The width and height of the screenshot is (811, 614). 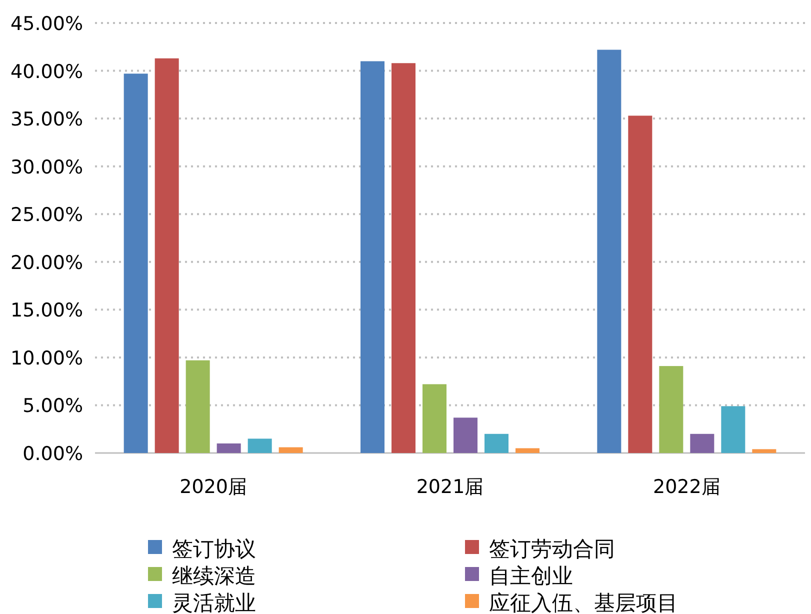 I want to click on x-tick-label: 2020届, so click(x=214, y=487).